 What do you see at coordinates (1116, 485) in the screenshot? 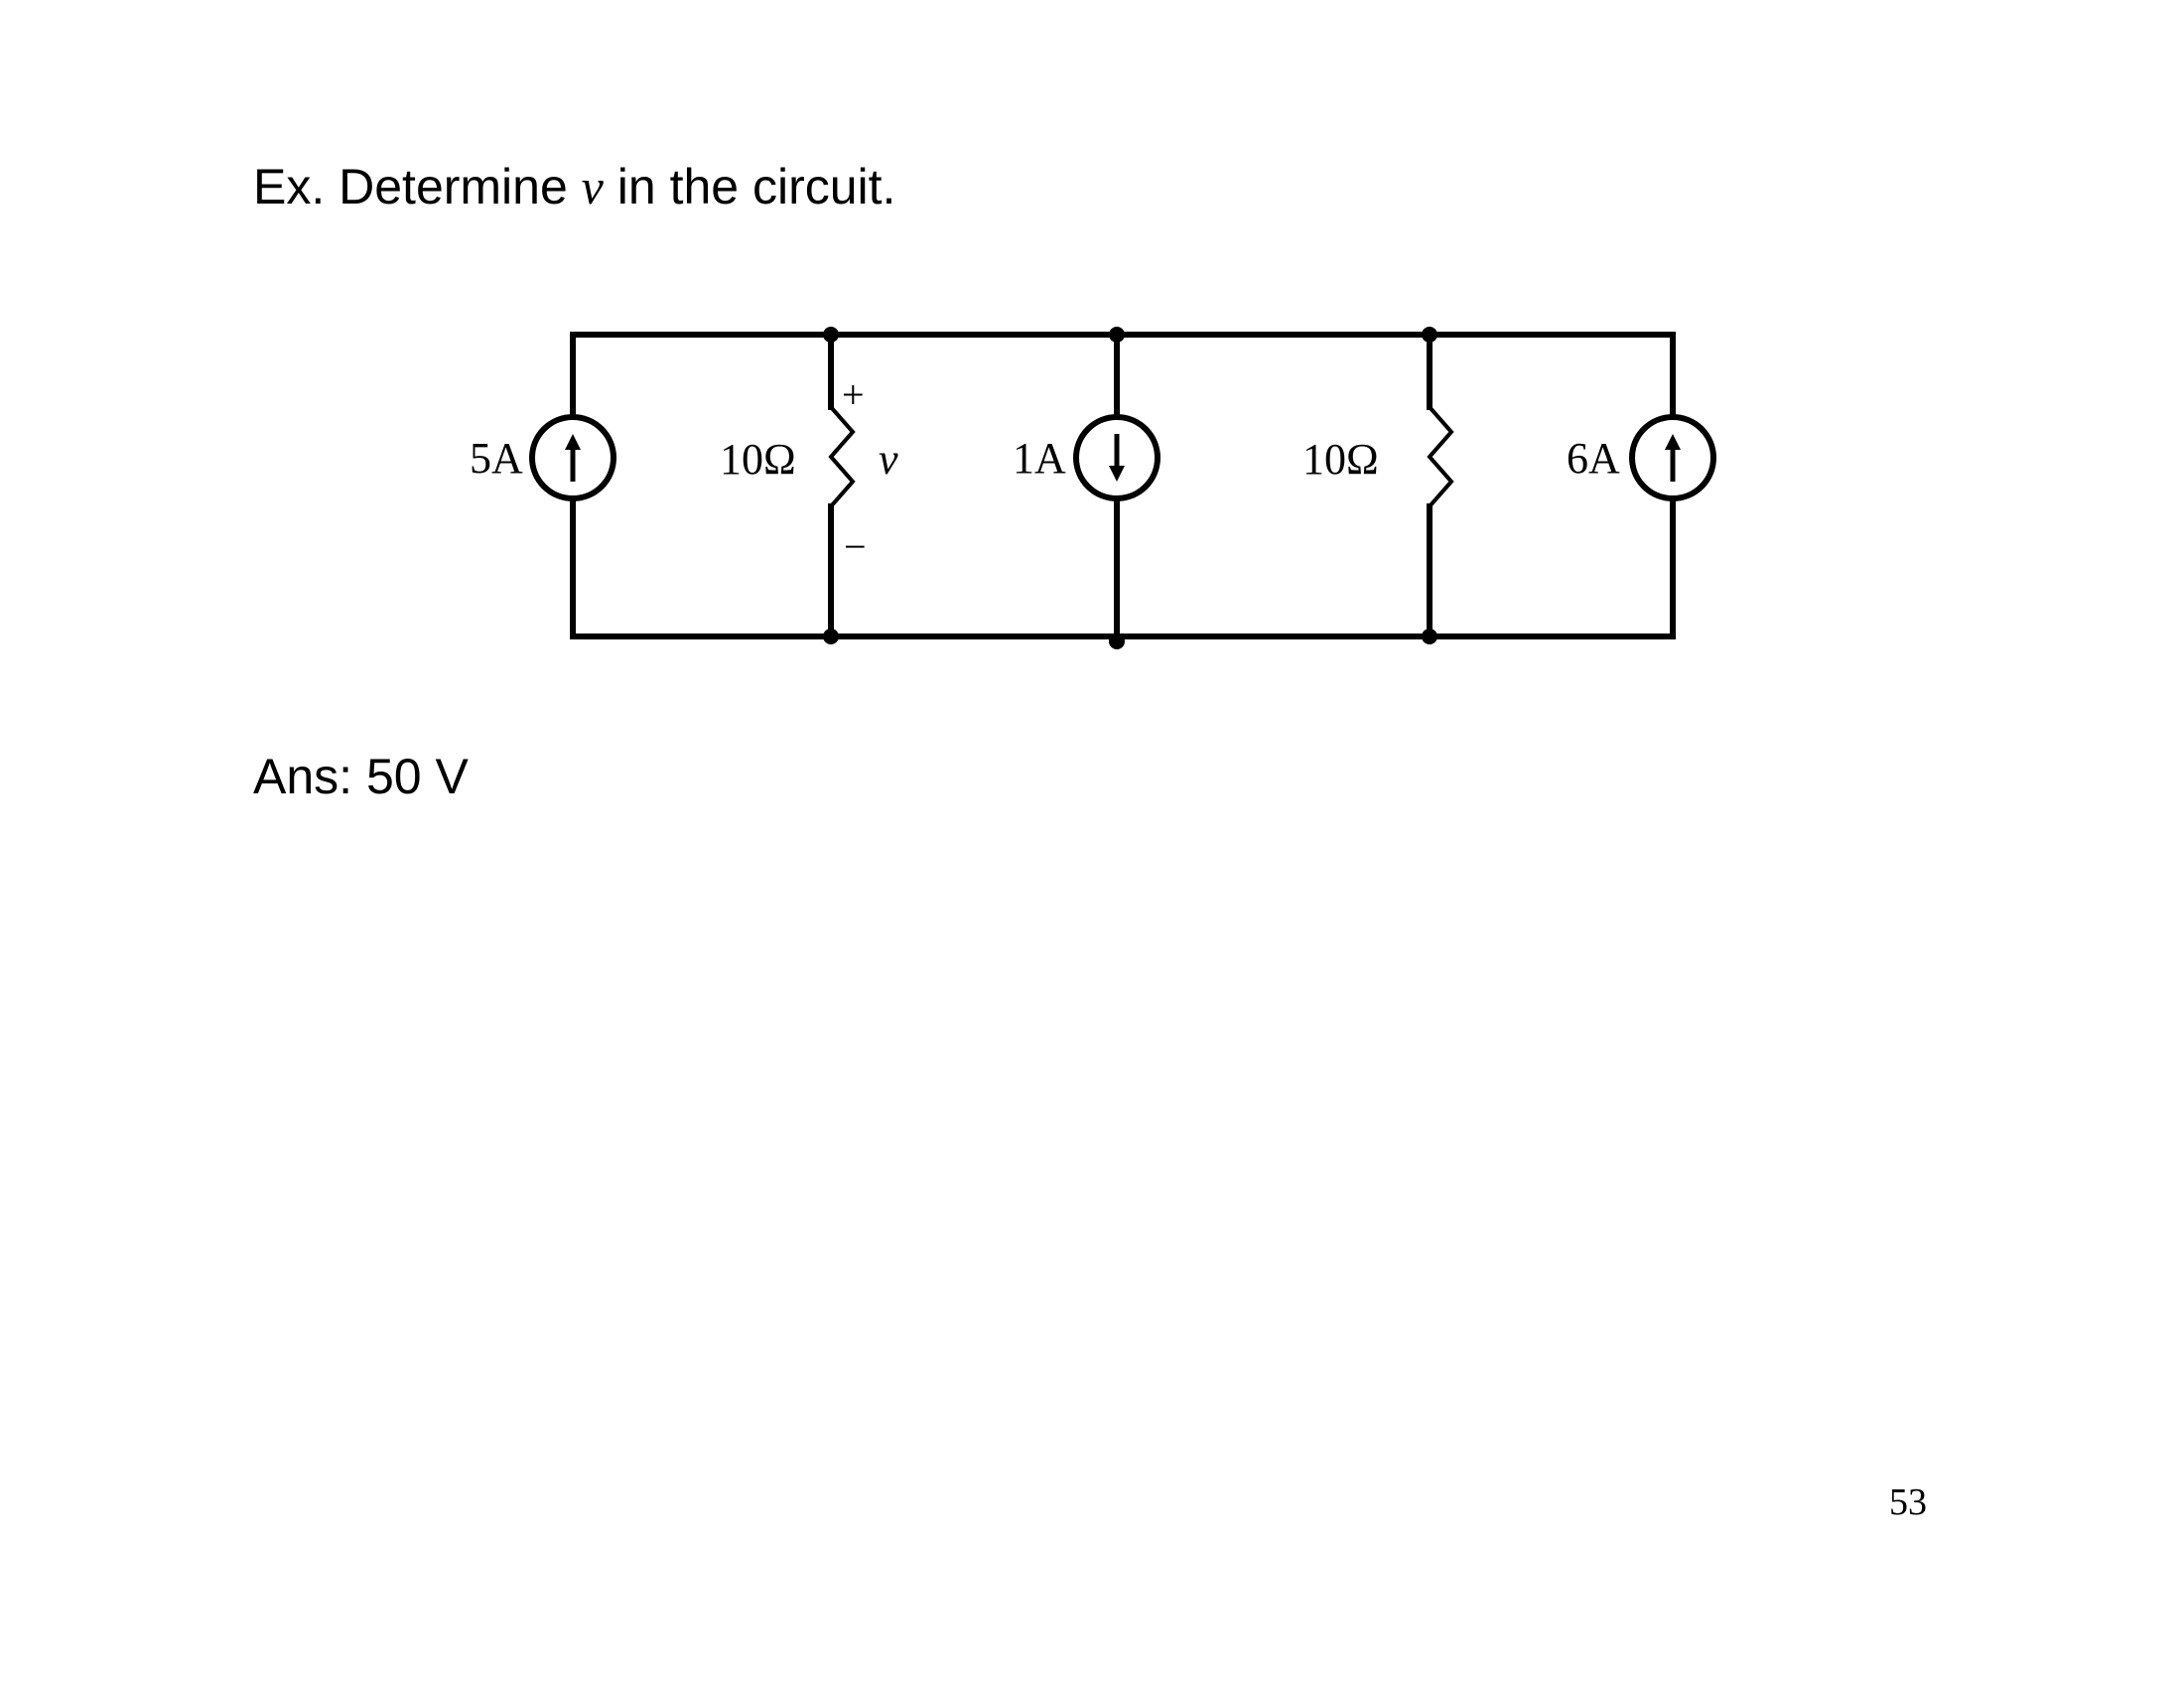
I see `current-source-1a` at bounding box center [1116, 485].